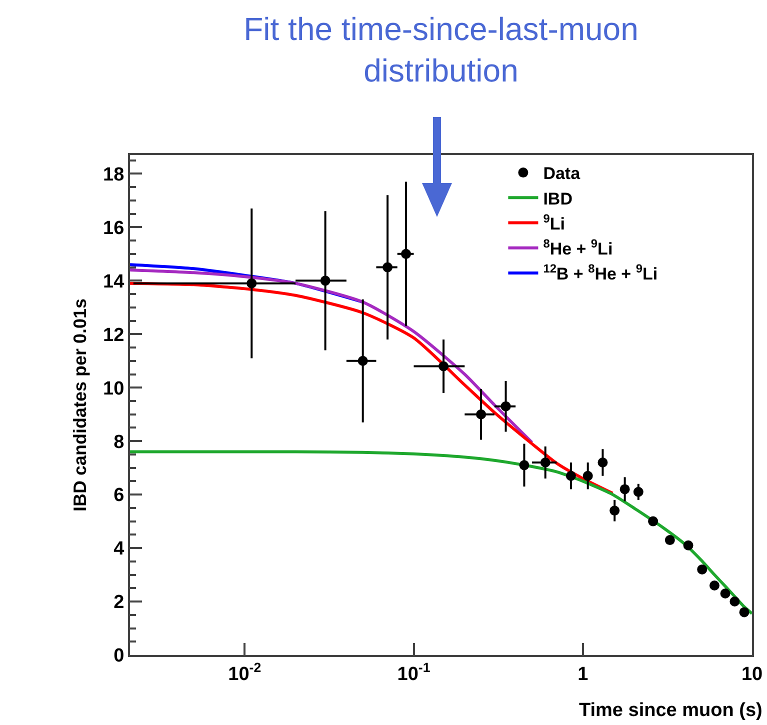 Image resolution: width=767 pixels, height=725 pixels. I want to click on x-axis-title: Time since muon (s), so click(670, 710).